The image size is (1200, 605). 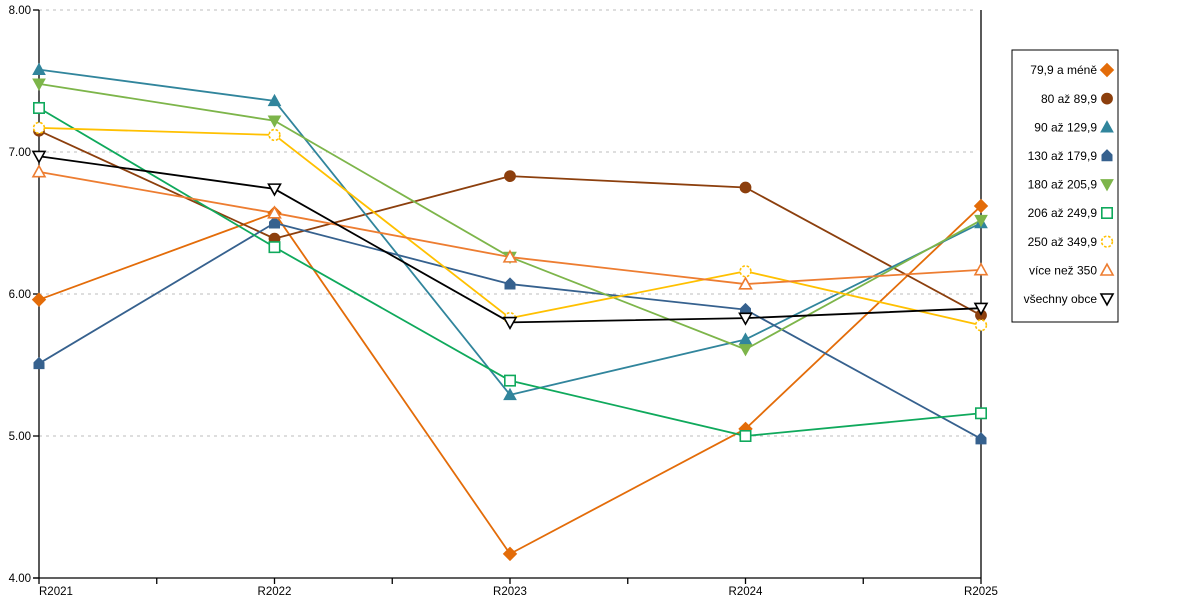 I want to click on x-tick-label: R2024, so click(x=746, y=592).